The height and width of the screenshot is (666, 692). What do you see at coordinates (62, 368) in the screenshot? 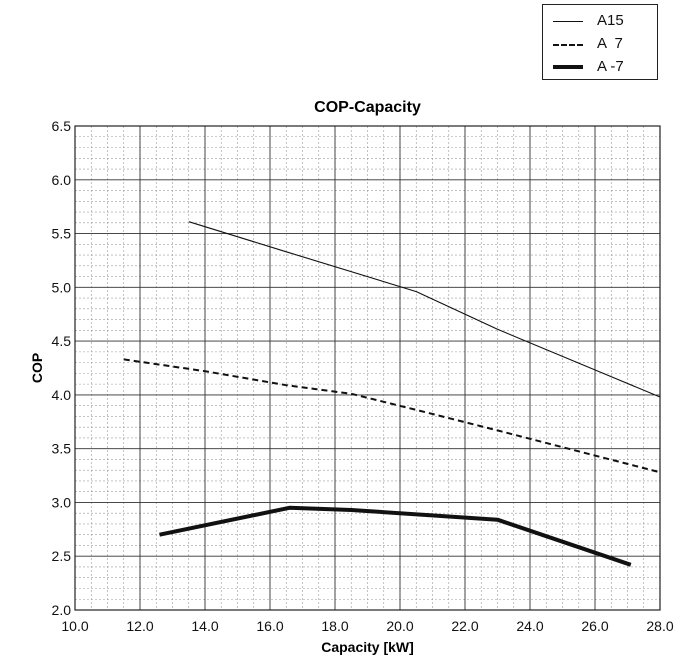
I see `y-tick-labels: 2.0 2.5 3.0 3.5 4.0 4.5 5.0 5.5 6.0 6.5` at bounding box center [62, 368].